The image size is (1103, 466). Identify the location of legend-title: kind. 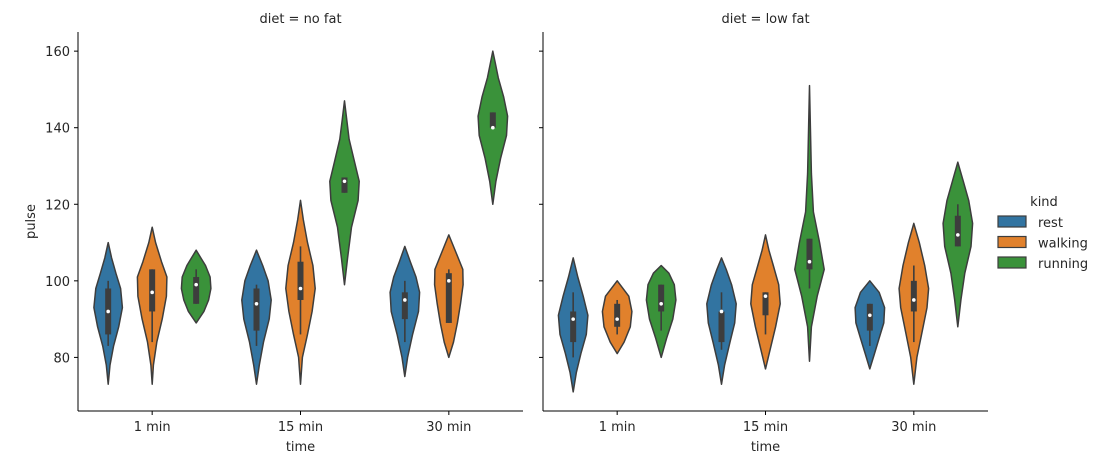
(1044, 202).